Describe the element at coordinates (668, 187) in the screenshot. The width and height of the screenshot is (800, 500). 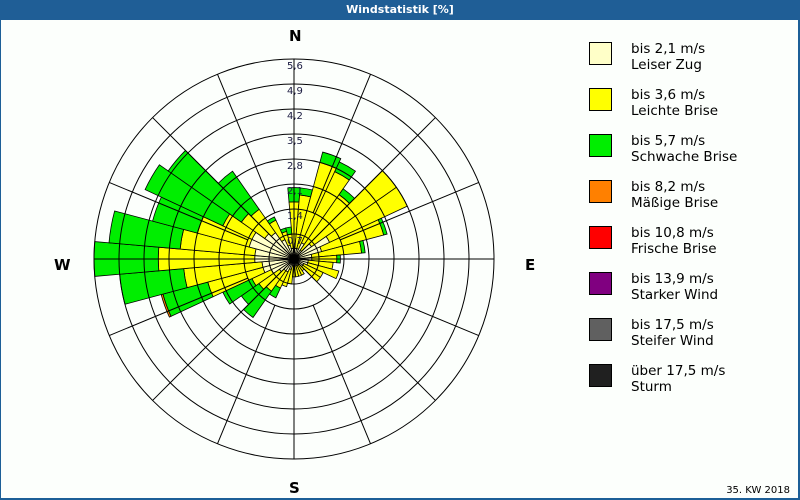
I see `legend-range: bis 8,2 m/s` at that location.